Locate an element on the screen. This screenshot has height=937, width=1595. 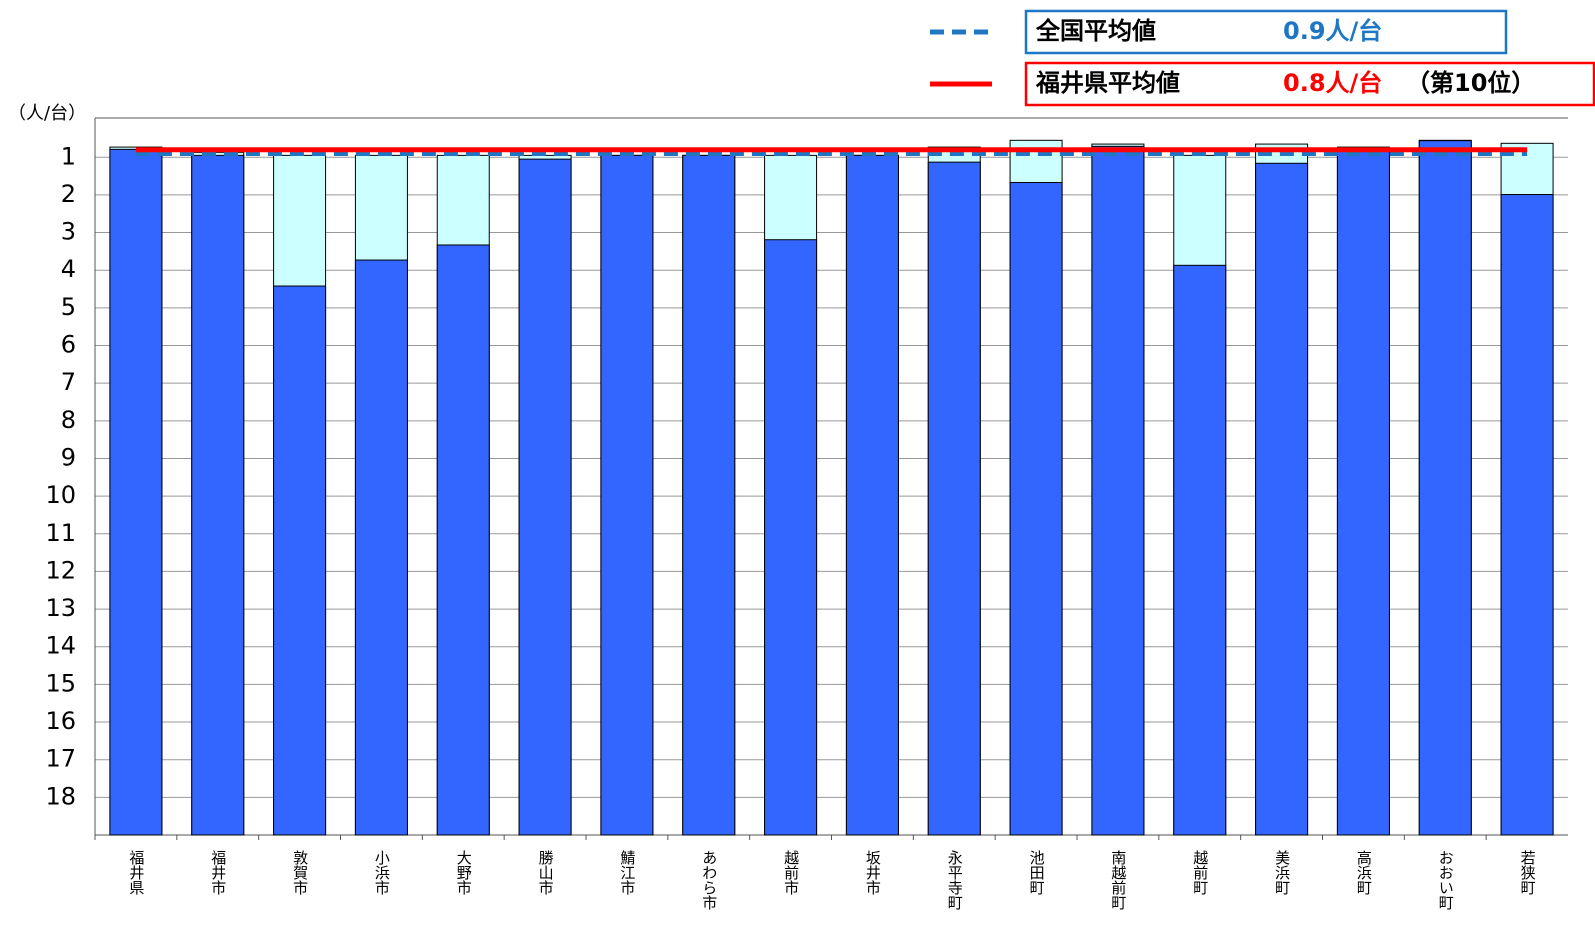
x-tick-label: 池田町 is located at coordinates (1037, 872).